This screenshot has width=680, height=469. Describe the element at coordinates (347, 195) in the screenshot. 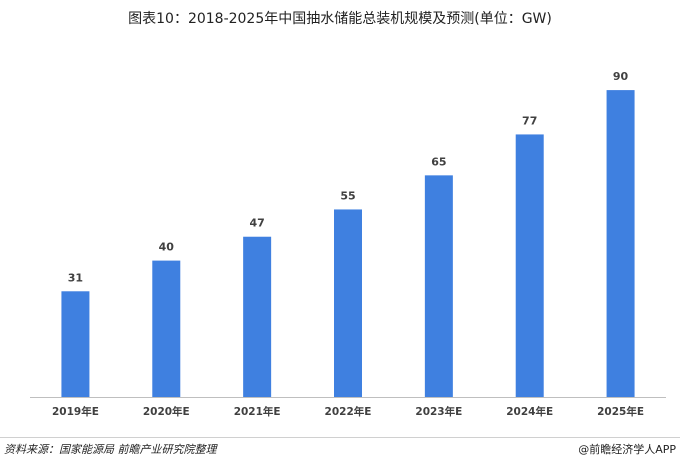

I see `value-label: 55` at that location.